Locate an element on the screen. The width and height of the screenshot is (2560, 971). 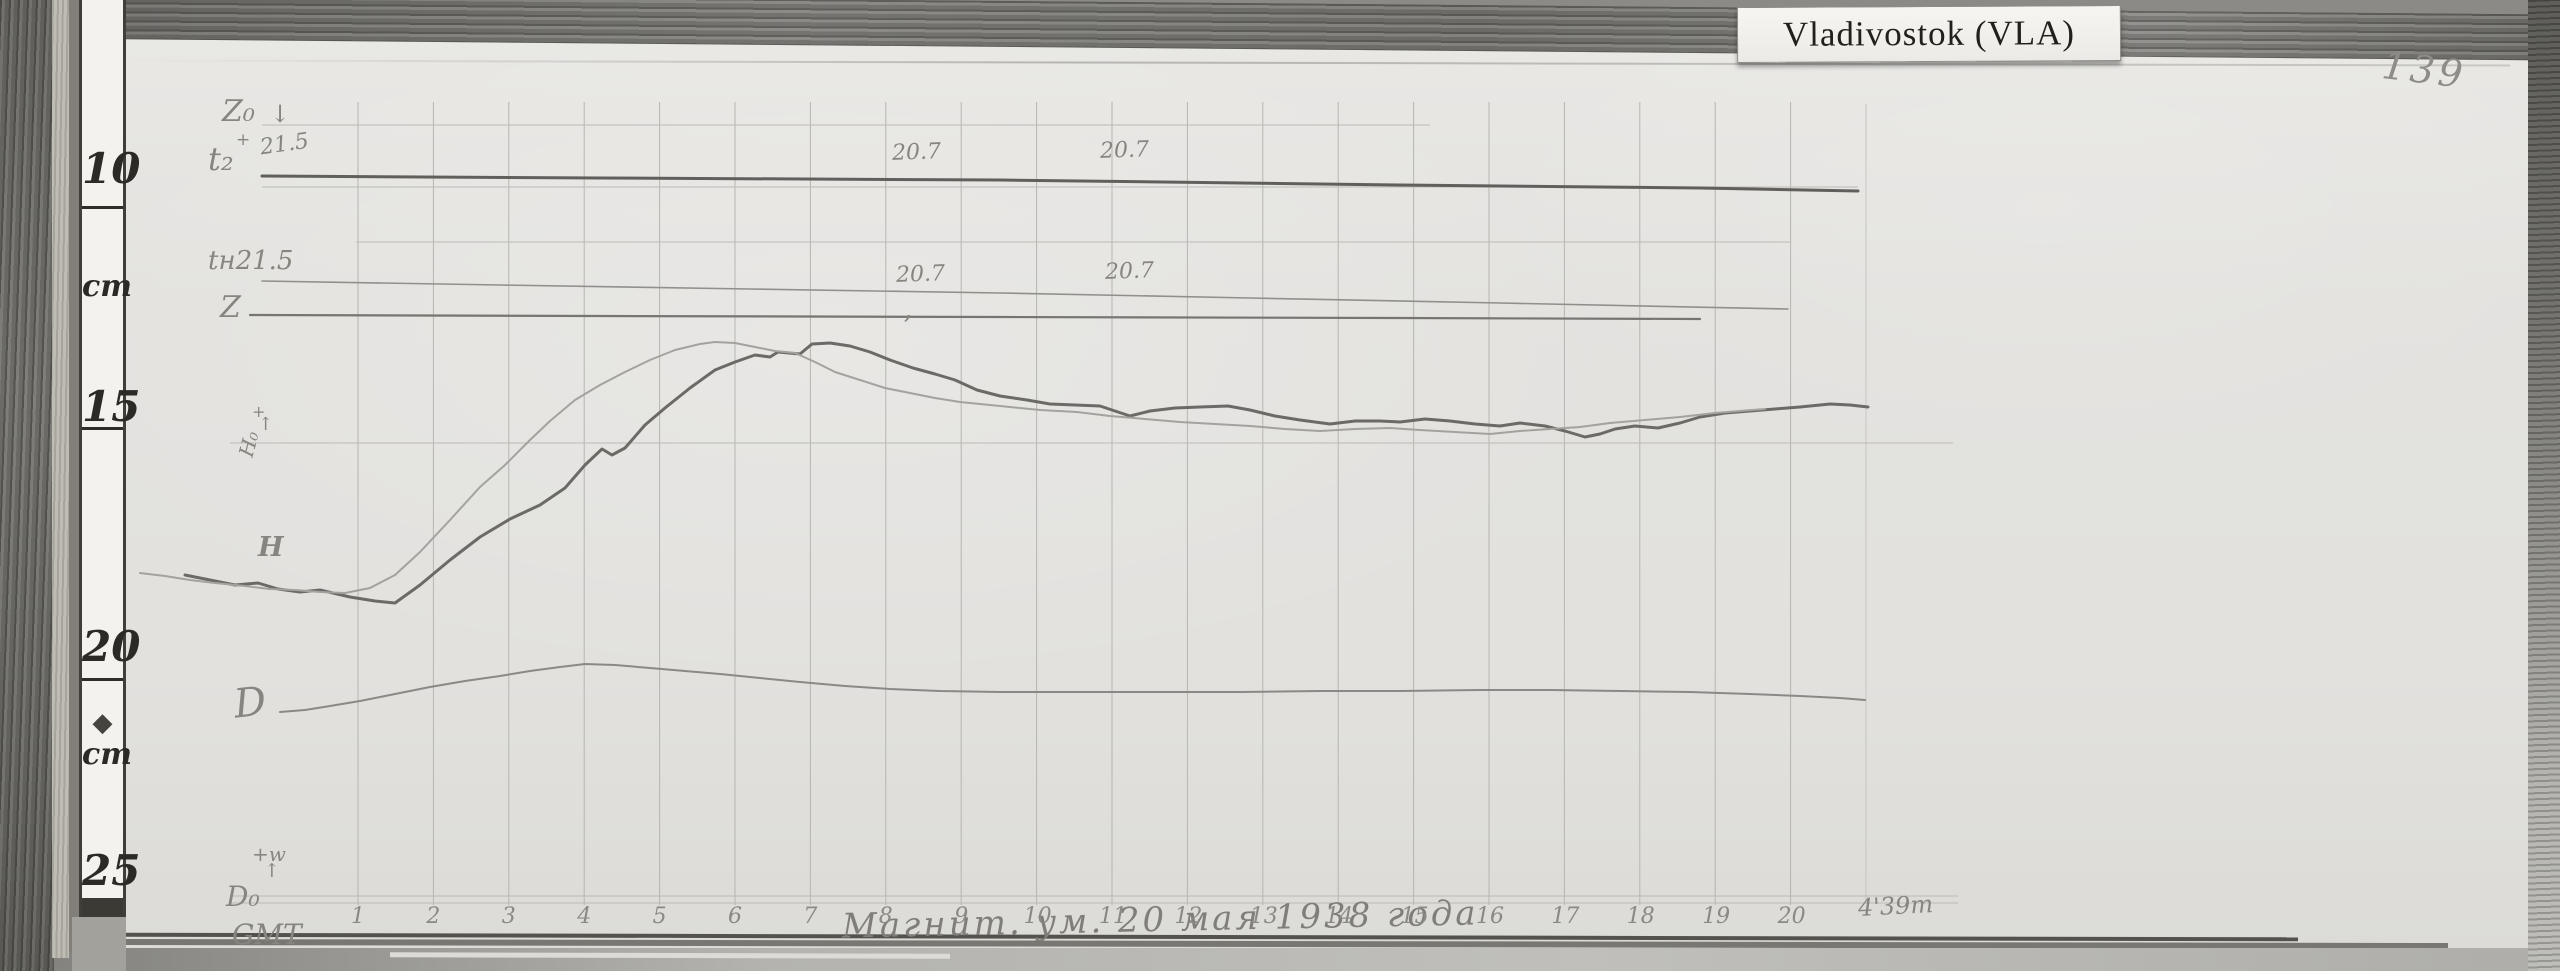
wood-table-left is located at coordinates (27, 485).